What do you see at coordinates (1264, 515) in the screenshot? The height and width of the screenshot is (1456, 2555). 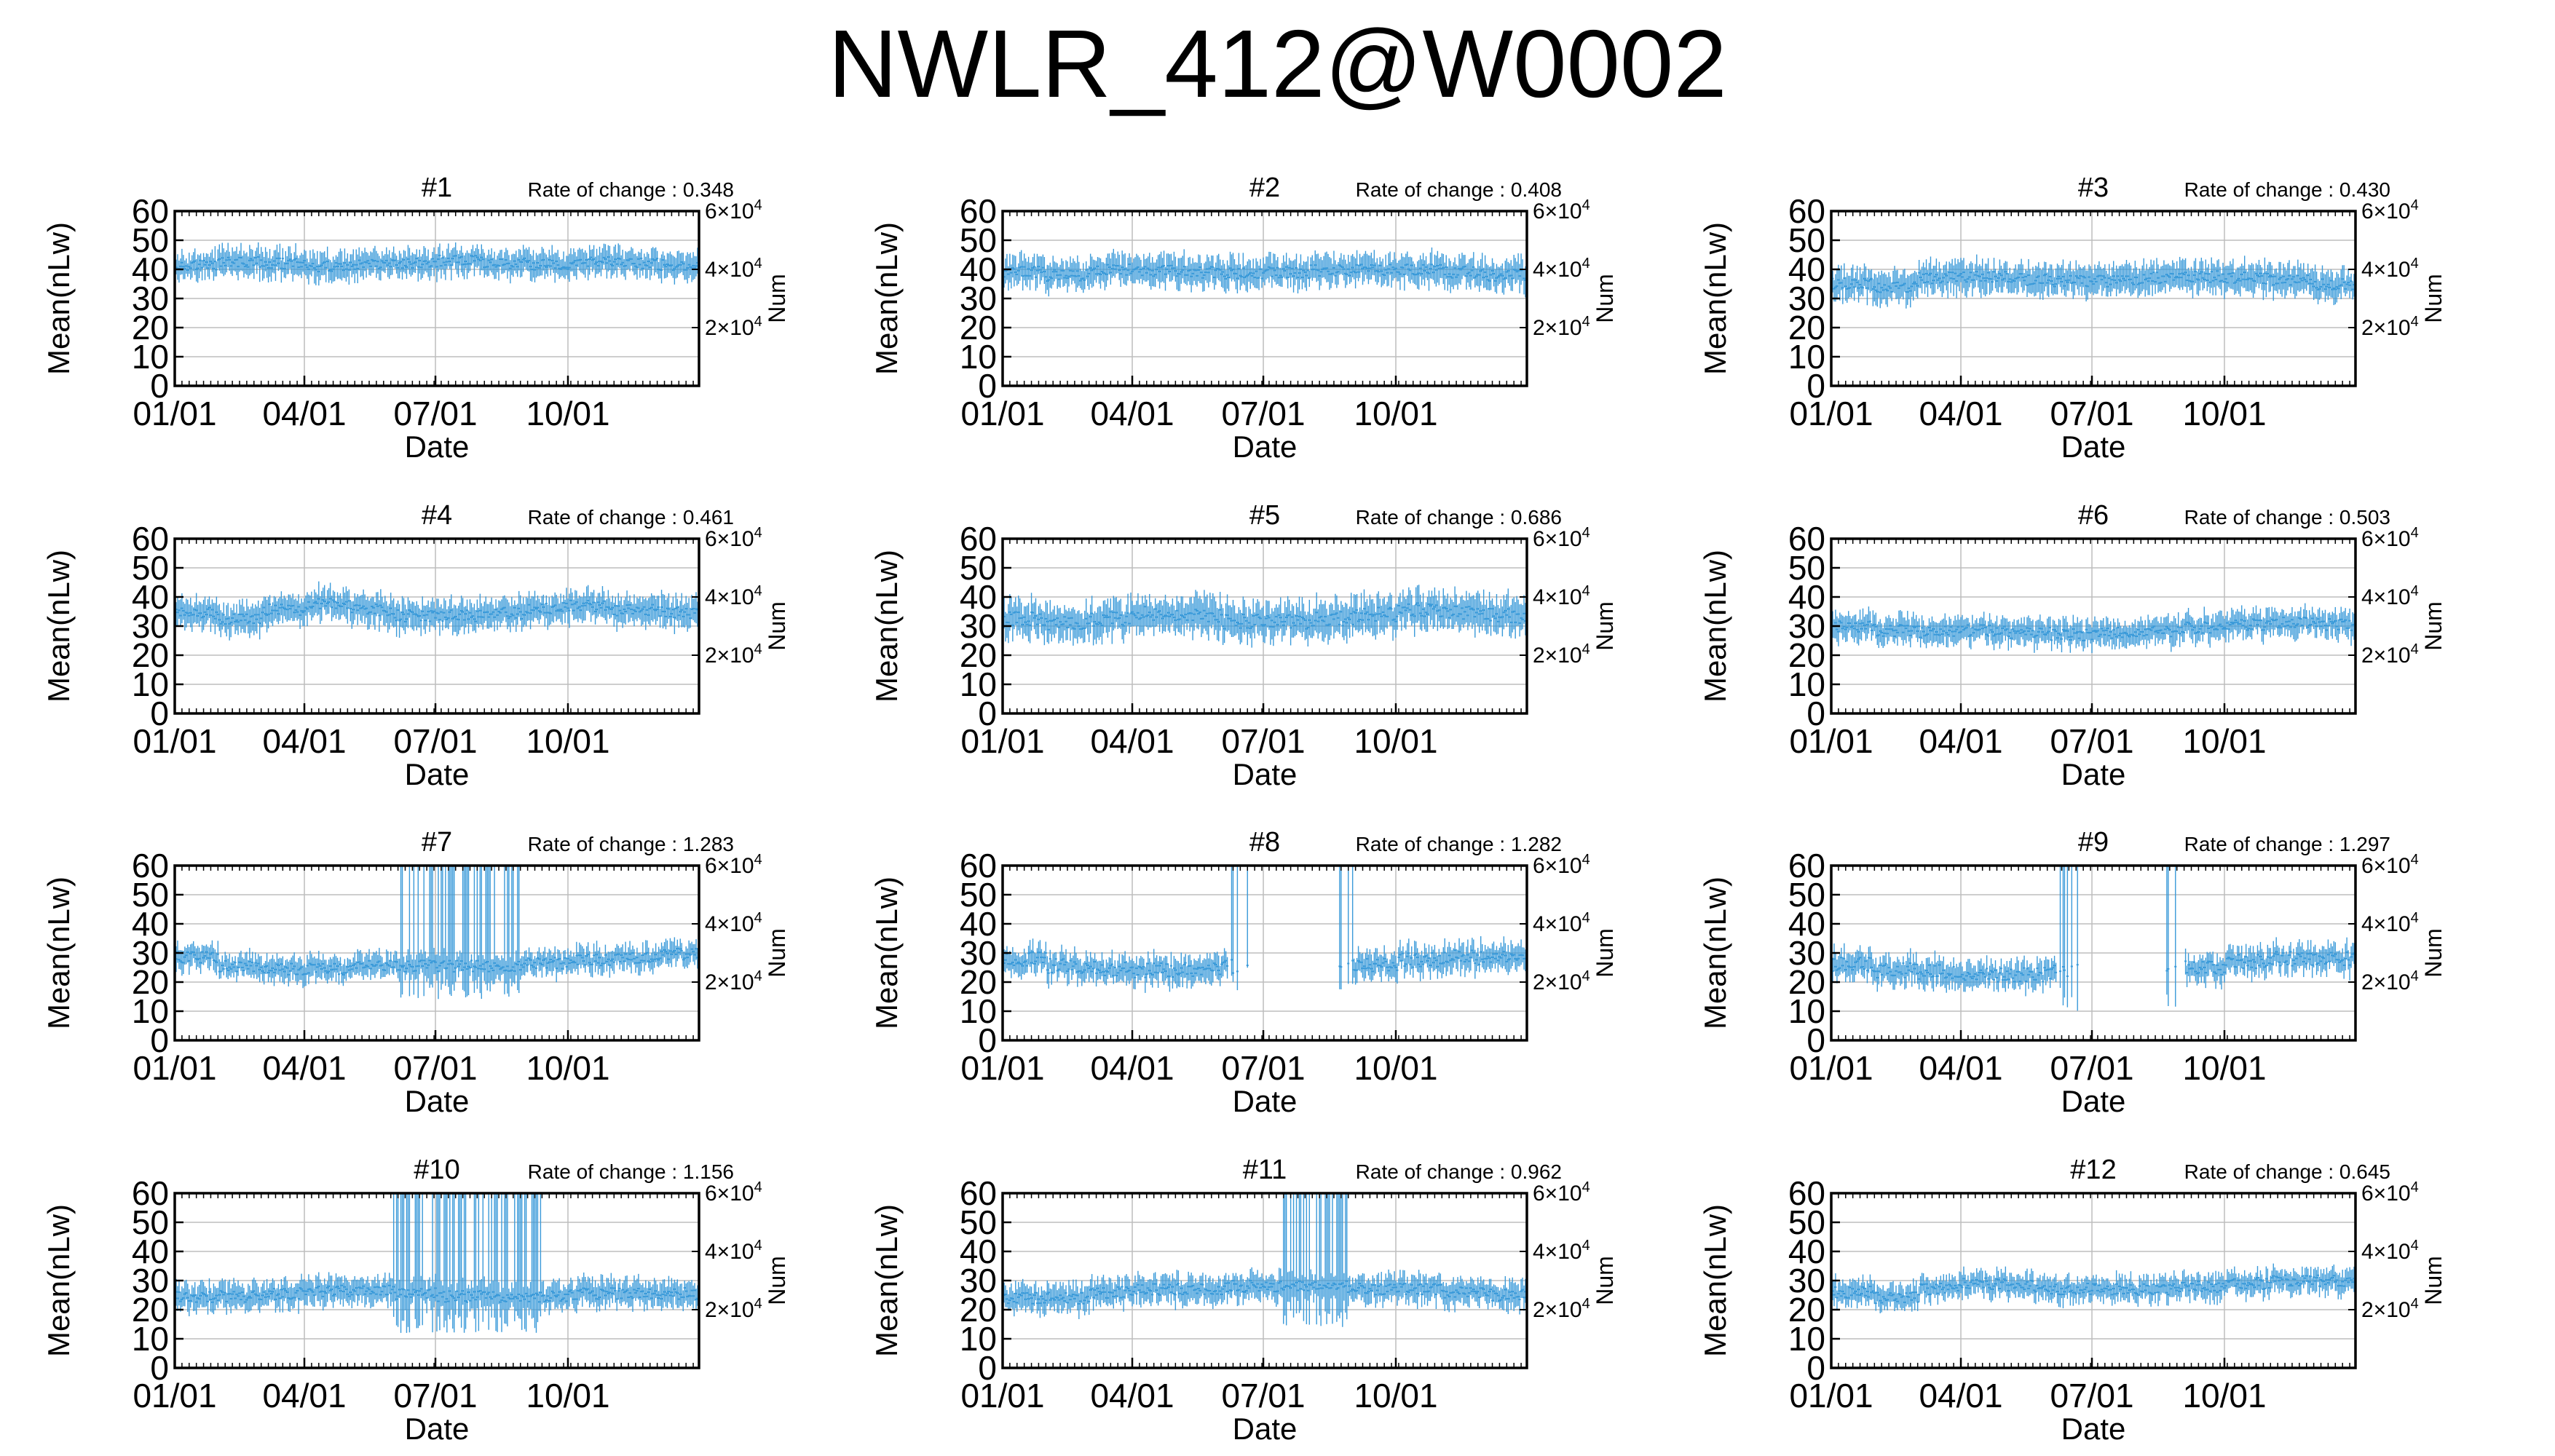 I see `panel-title: #5` at bounding box center [1264, 515].